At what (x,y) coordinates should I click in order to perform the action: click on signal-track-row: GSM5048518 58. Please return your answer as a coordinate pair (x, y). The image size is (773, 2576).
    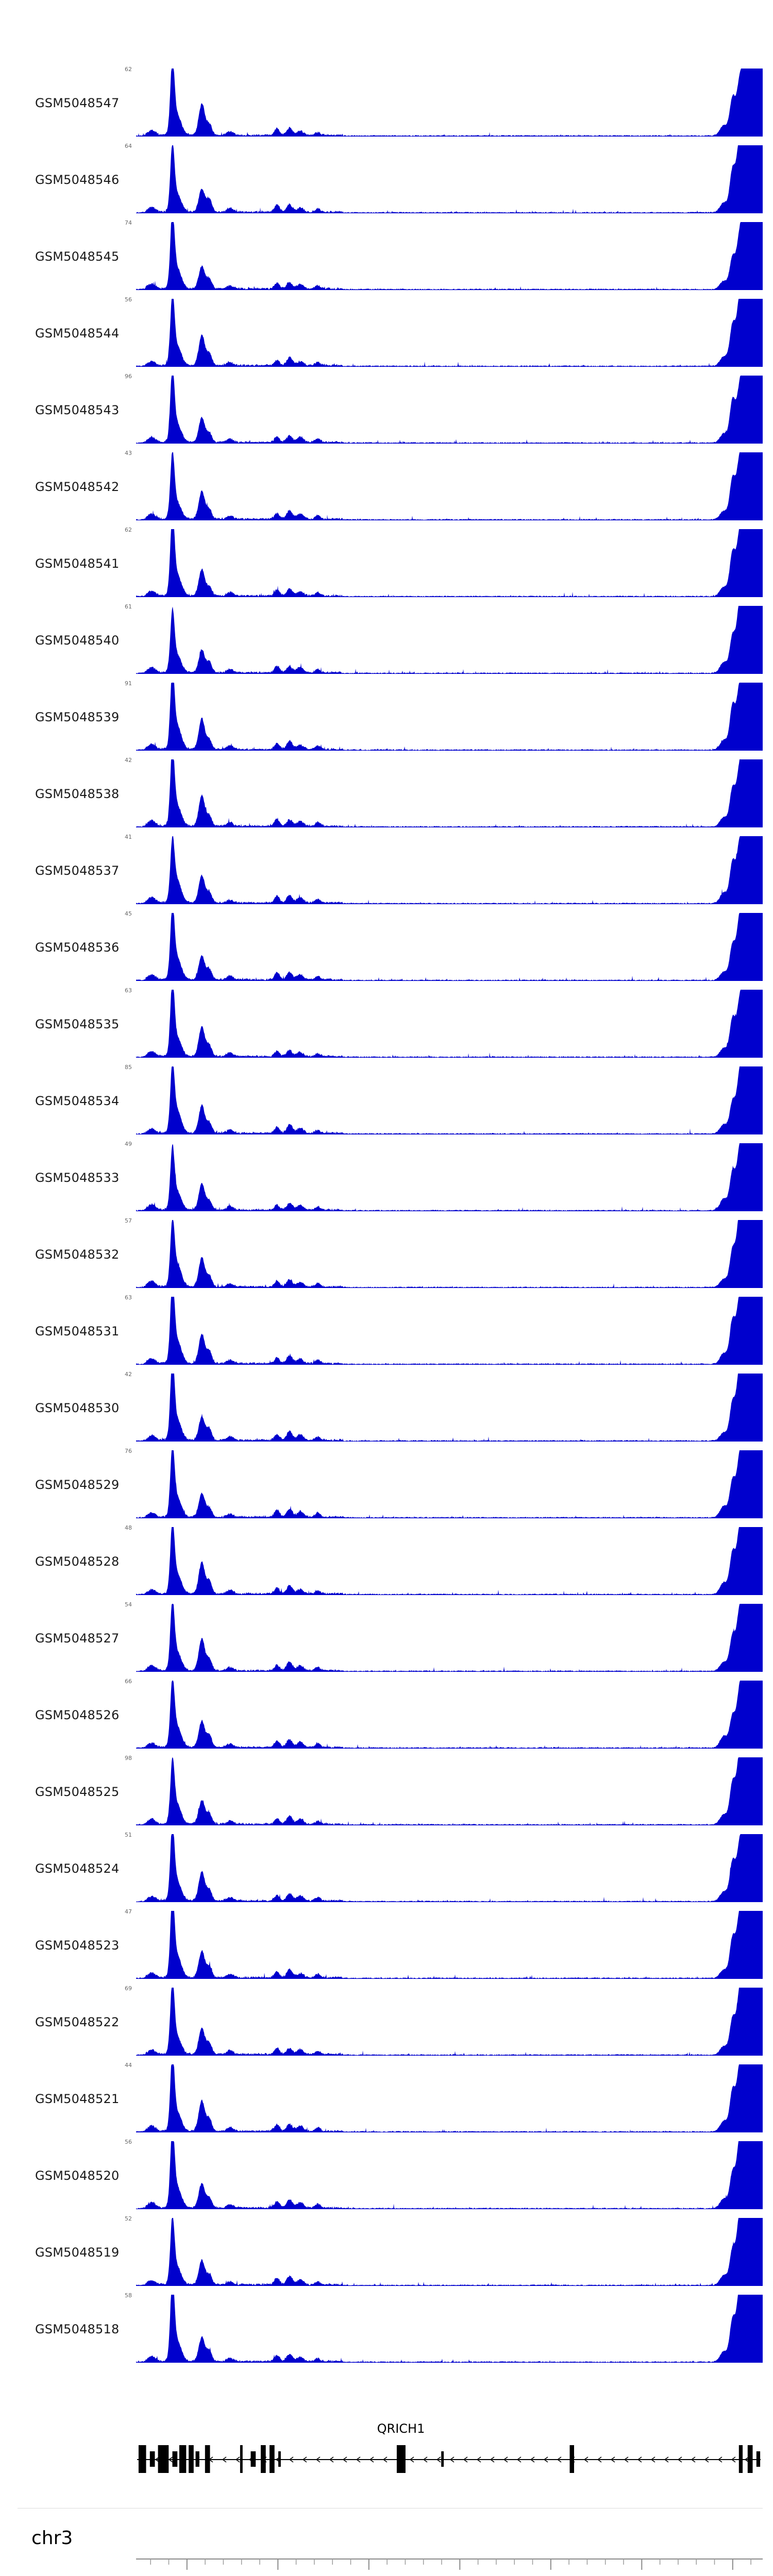
    Looking at the image, I should click on (386, 2329).